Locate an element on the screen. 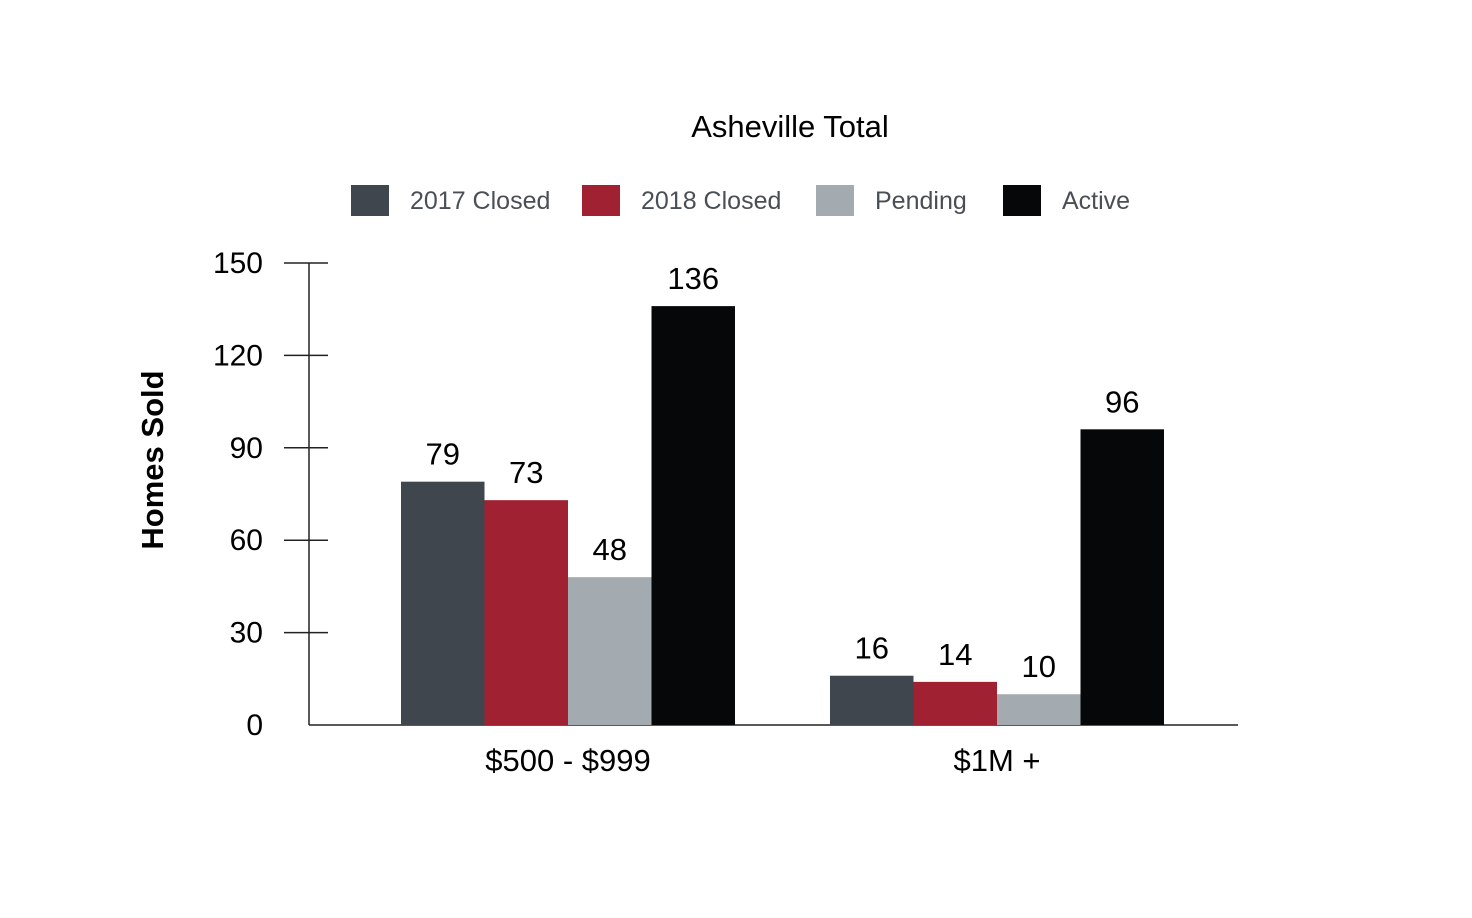  legend: 2017 Closed 2018 Closed Pending Active is located at coordinates (740, 200).